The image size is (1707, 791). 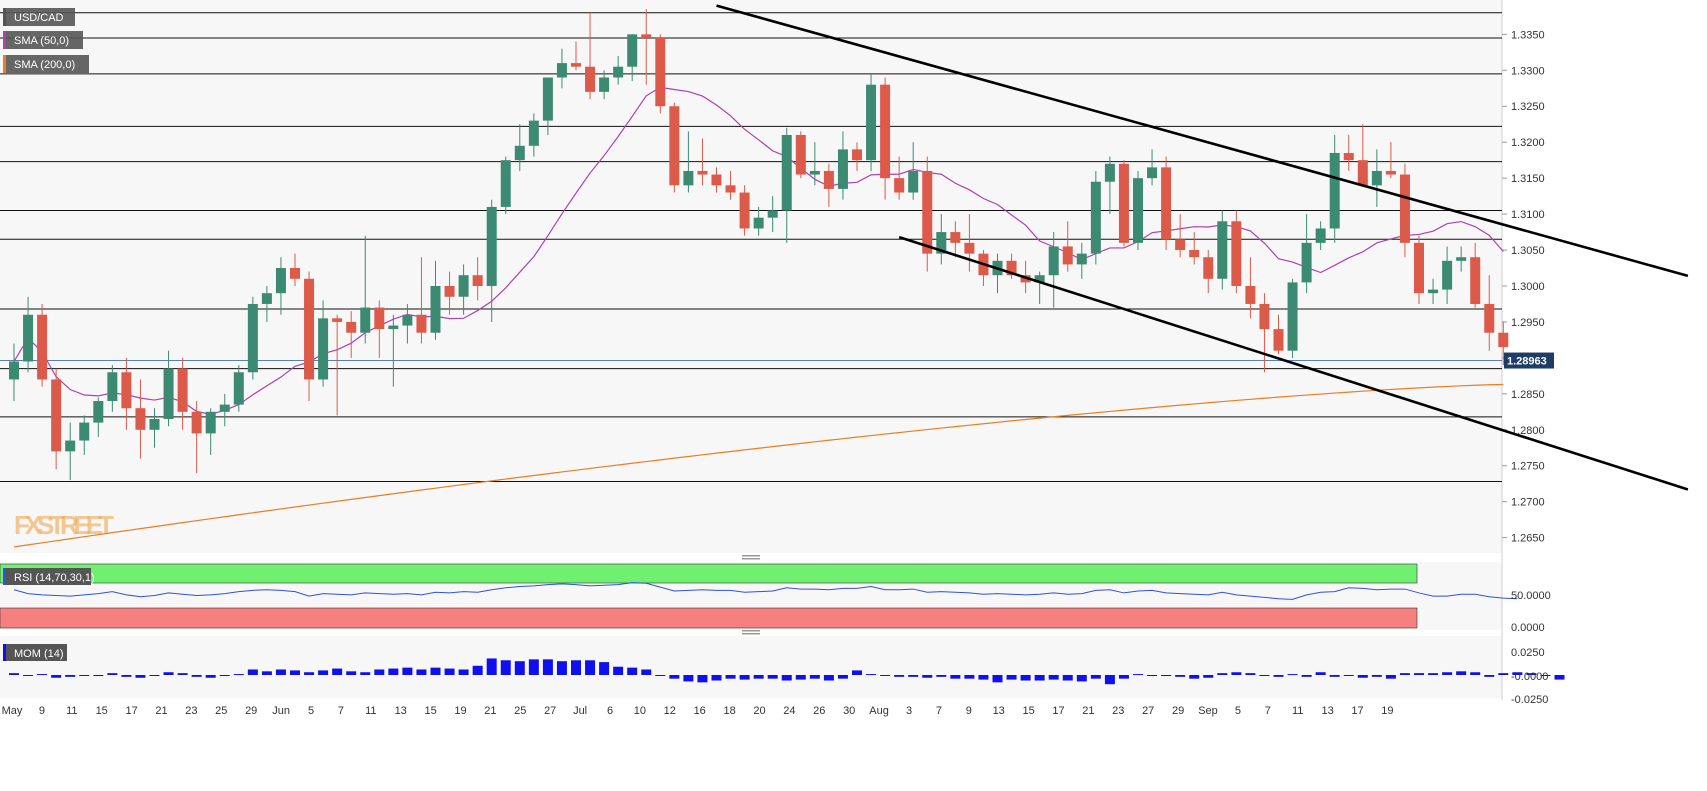 What do you see at coordinates (1178, 711) in the screenshot?
I see `x-tick-label: 29` at bounding box center [1178, 711].